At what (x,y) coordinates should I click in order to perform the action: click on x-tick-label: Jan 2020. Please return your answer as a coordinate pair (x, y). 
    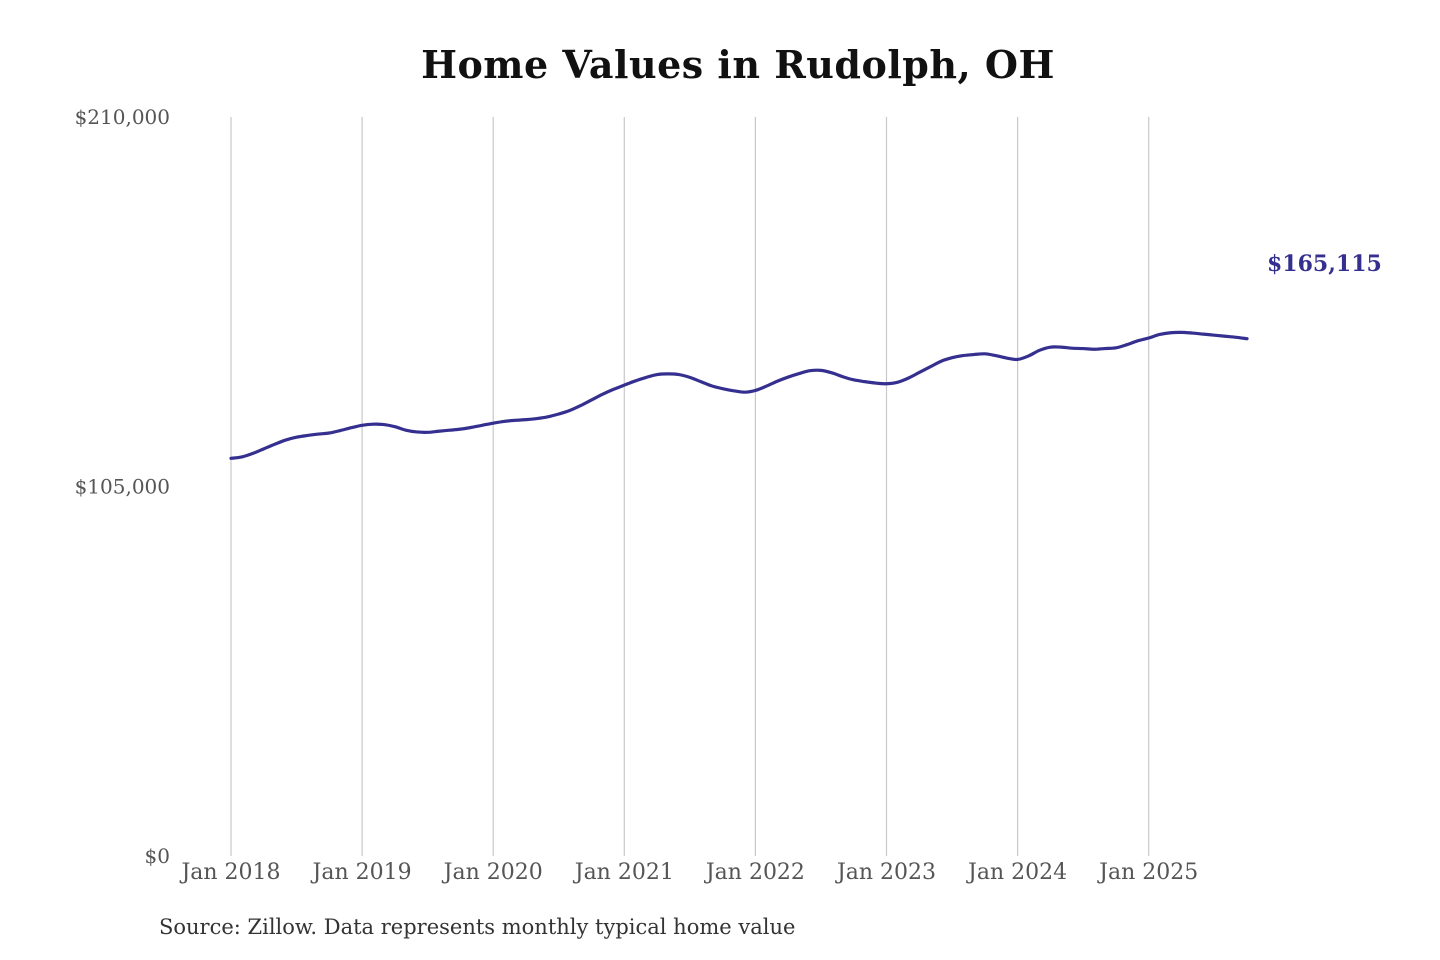
    Looking at the image, I should click on (492, 872).